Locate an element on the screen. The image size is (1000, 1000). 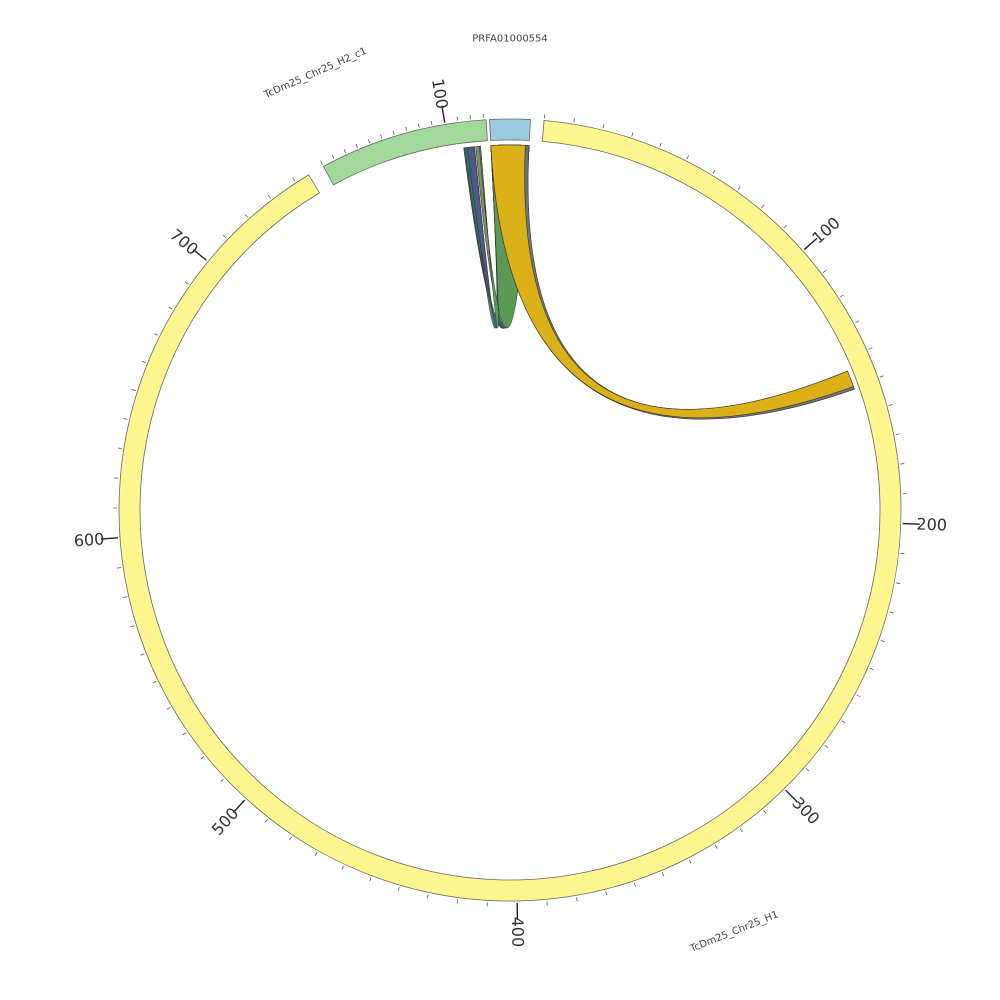
segment-PRFA01000554 is located at coordinates (510, 129).